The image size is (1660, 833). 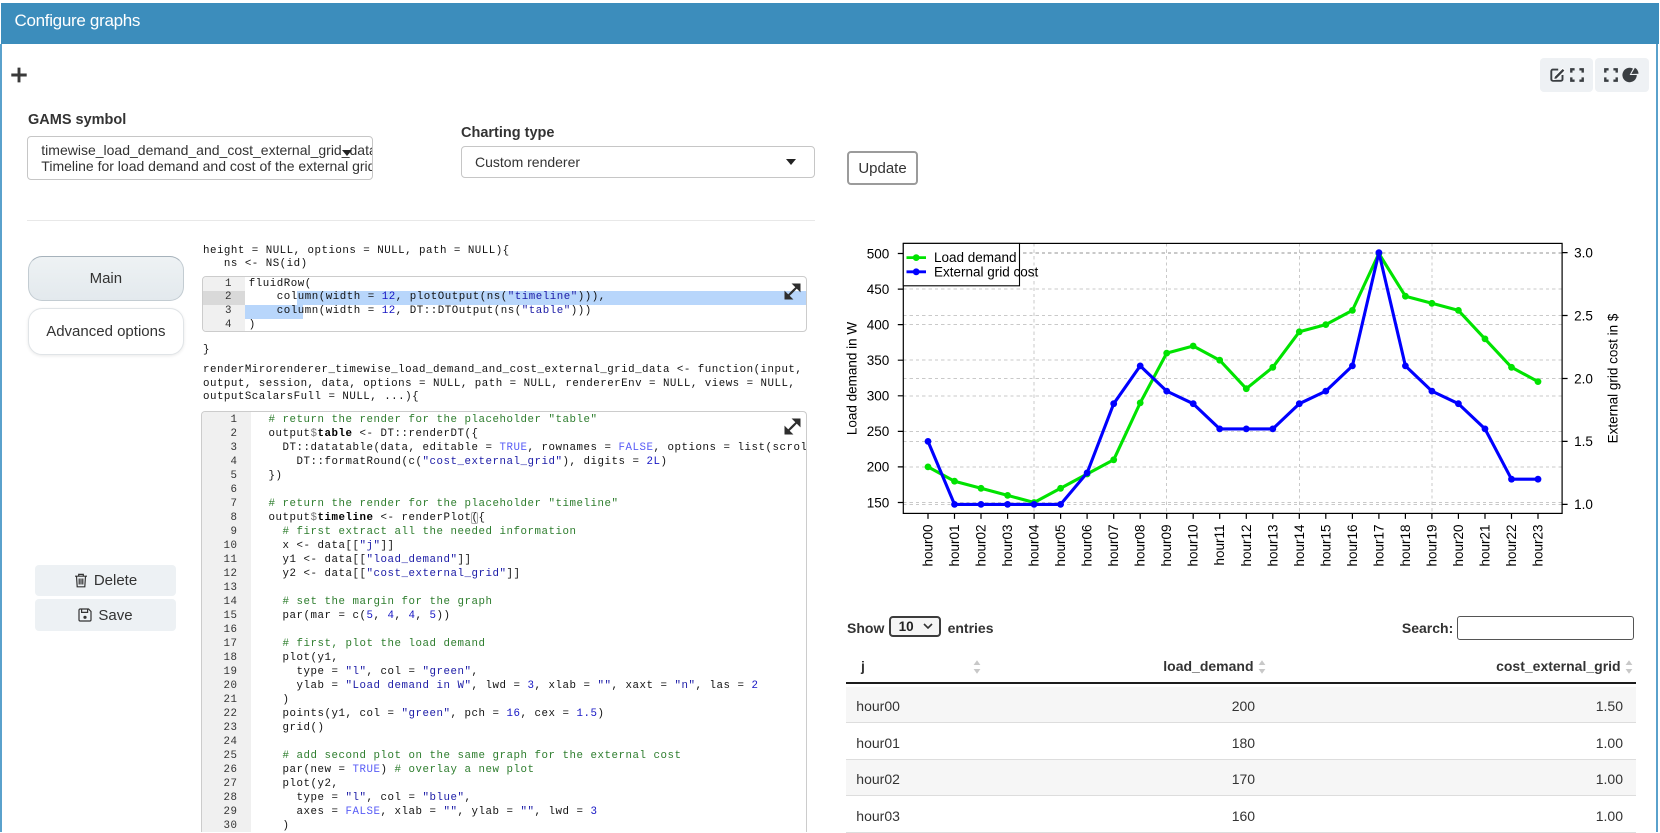 I want to click on svg-text: 150, so click(x=878, y=502).